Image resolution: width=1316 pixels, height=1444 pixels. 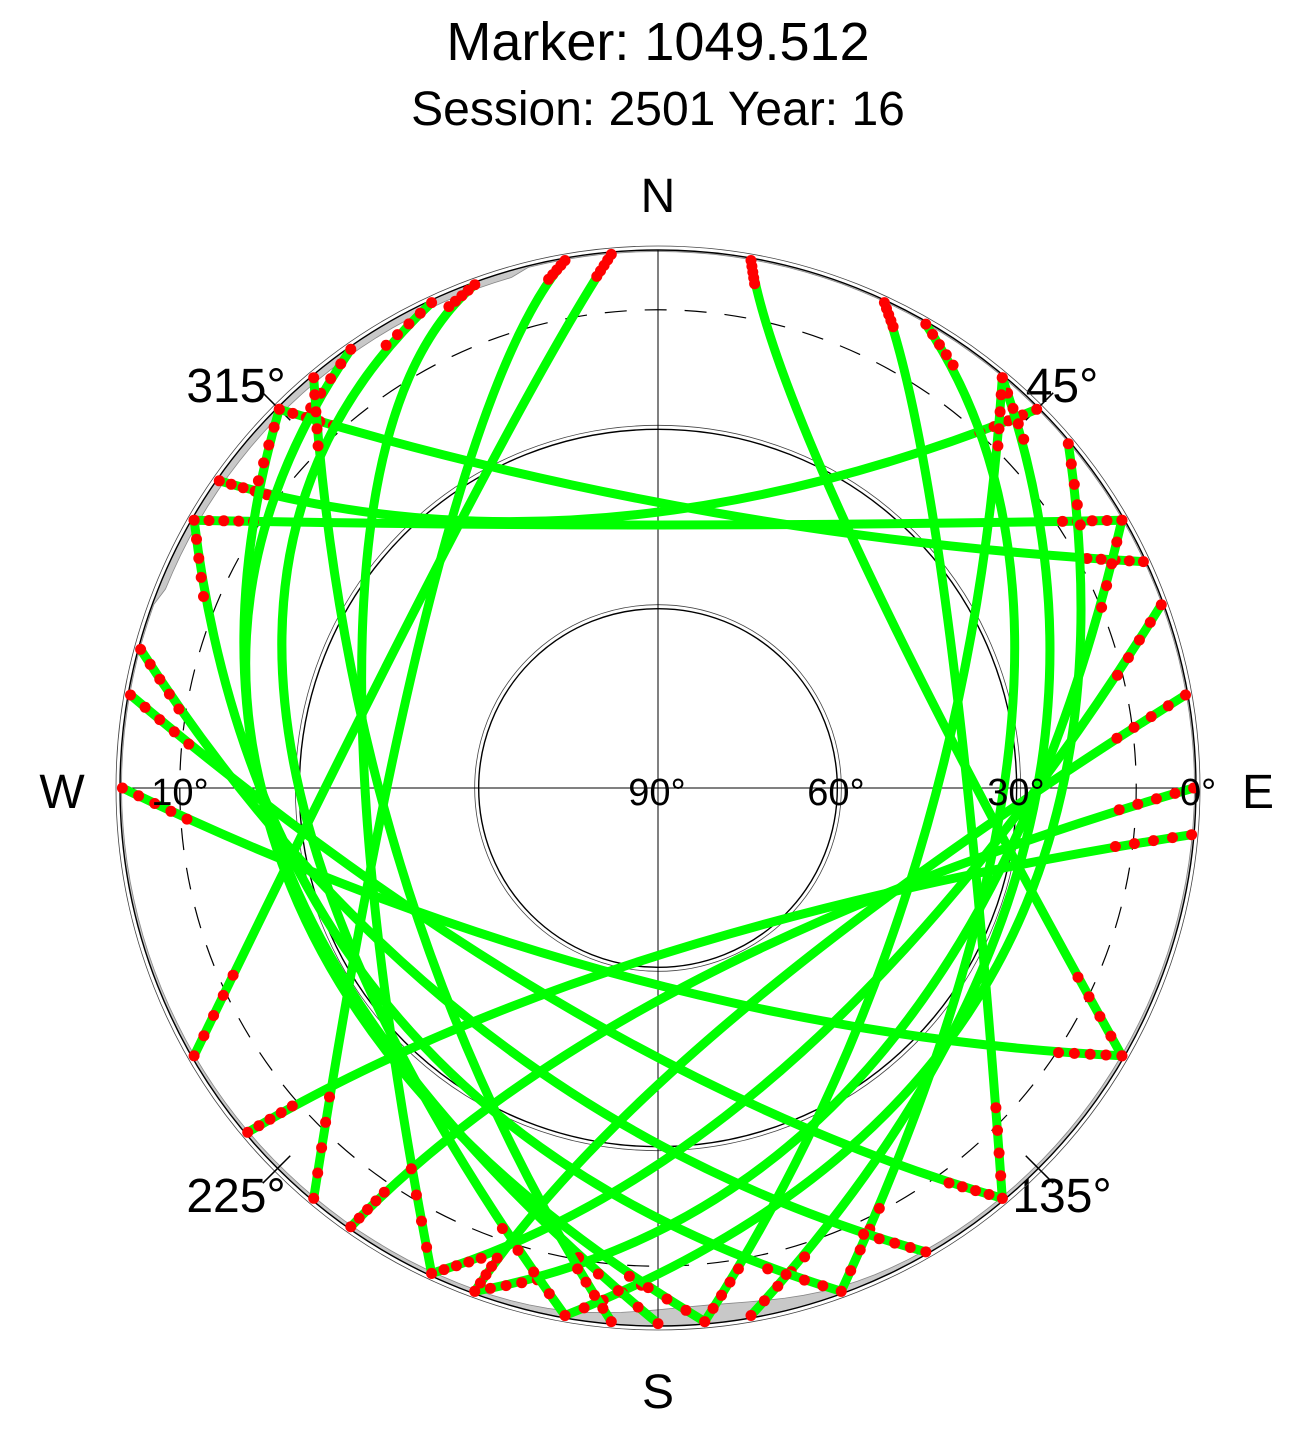 I want to click on elevation-label-30: 30°, so click(x=1015, y=793).